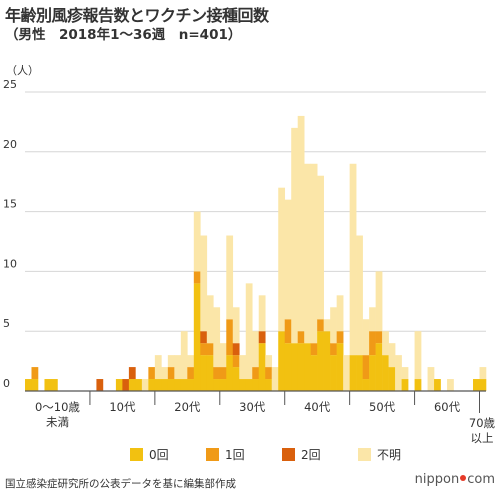 The image size is (500, 493). I want to click on x-category-label: 0～10歳, so click(57, 407).